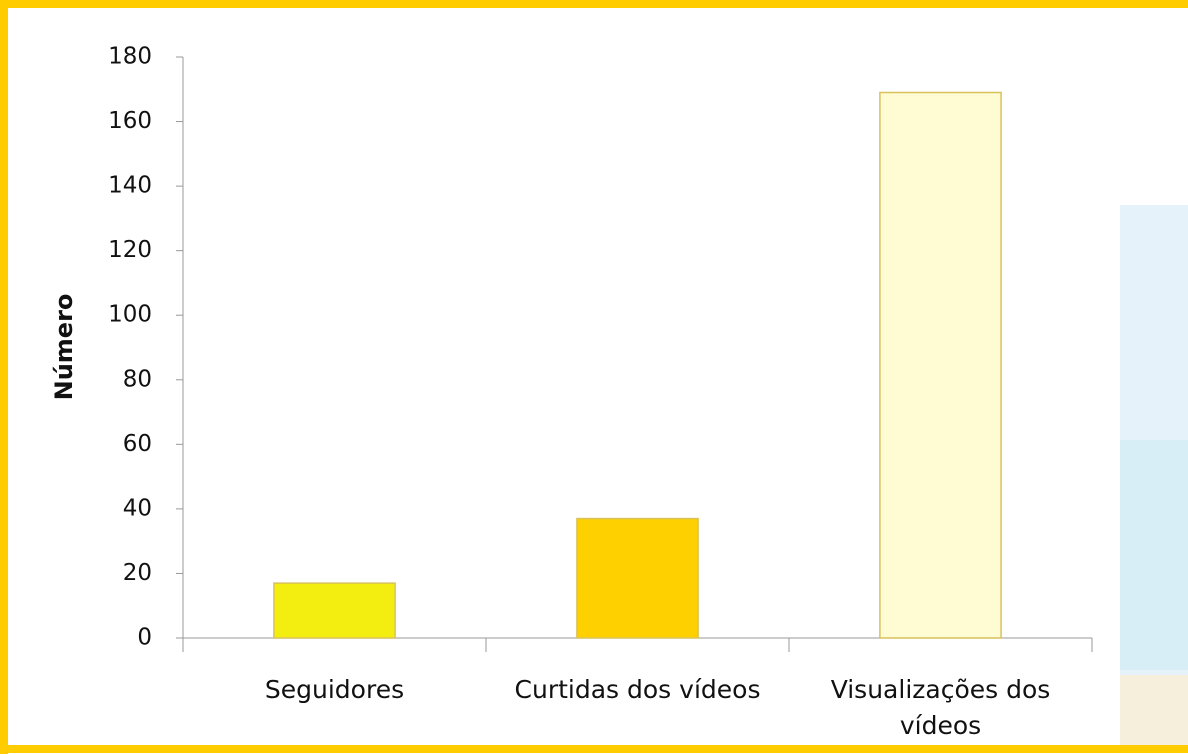  Describe the element at coordinates (137, 379) in the screenshot. I see `y-tick-label: 80` at that location.